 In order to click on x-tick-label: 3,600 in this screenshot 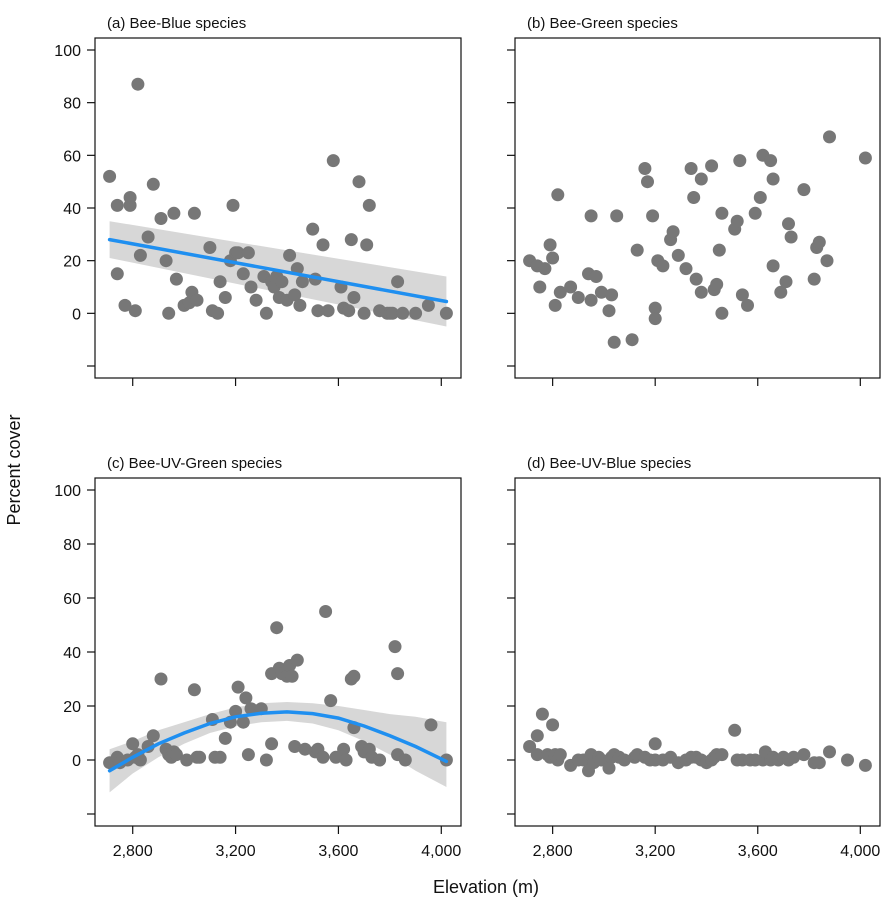, I will do `click(758, 851)`.